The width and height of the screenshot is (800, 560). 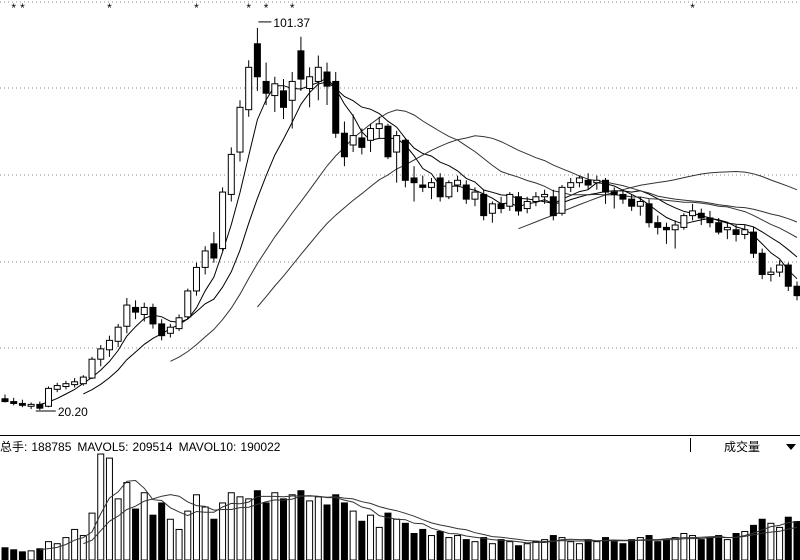 What do you see at coordinates (260, 447) in the screenshot?
I see `header-value: 190022` at bounding box center [260, 447].